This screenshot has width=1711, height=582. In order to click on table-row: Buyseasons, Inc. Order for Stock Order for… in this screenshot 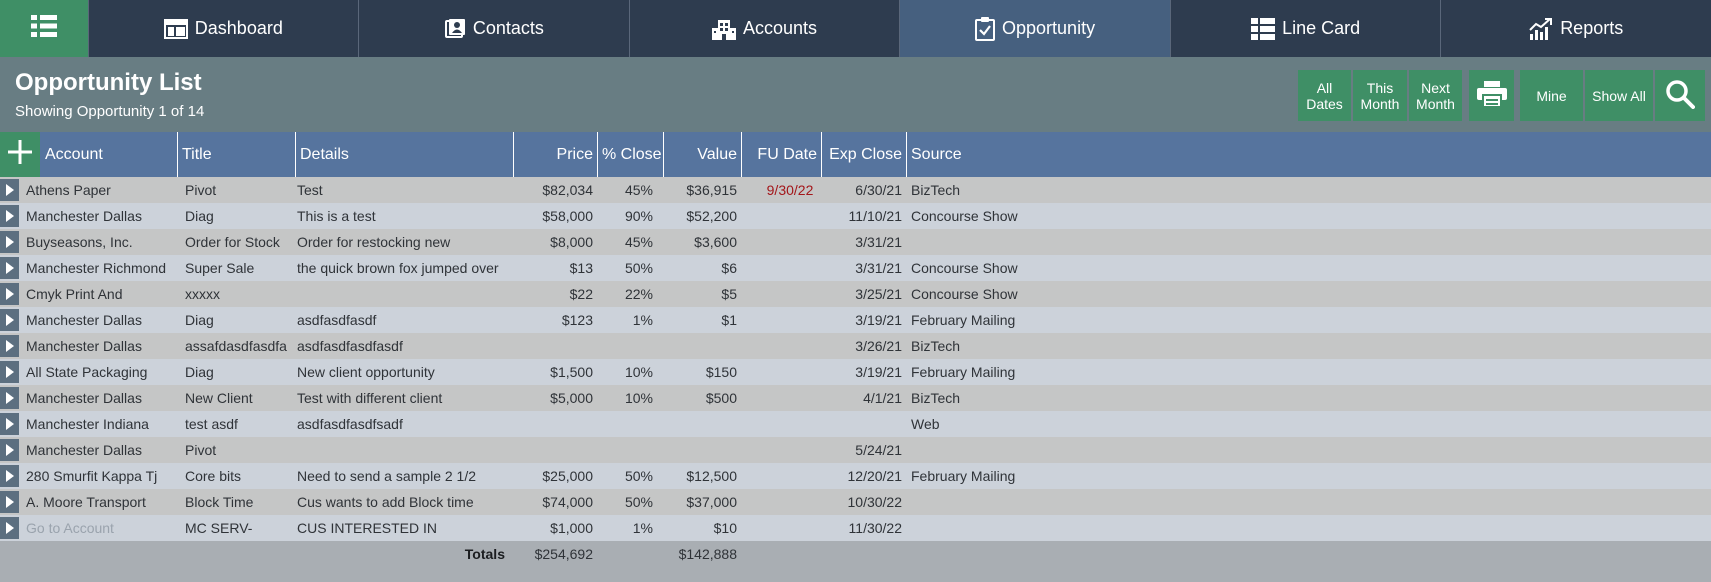, I will do `click(855, 242)`.